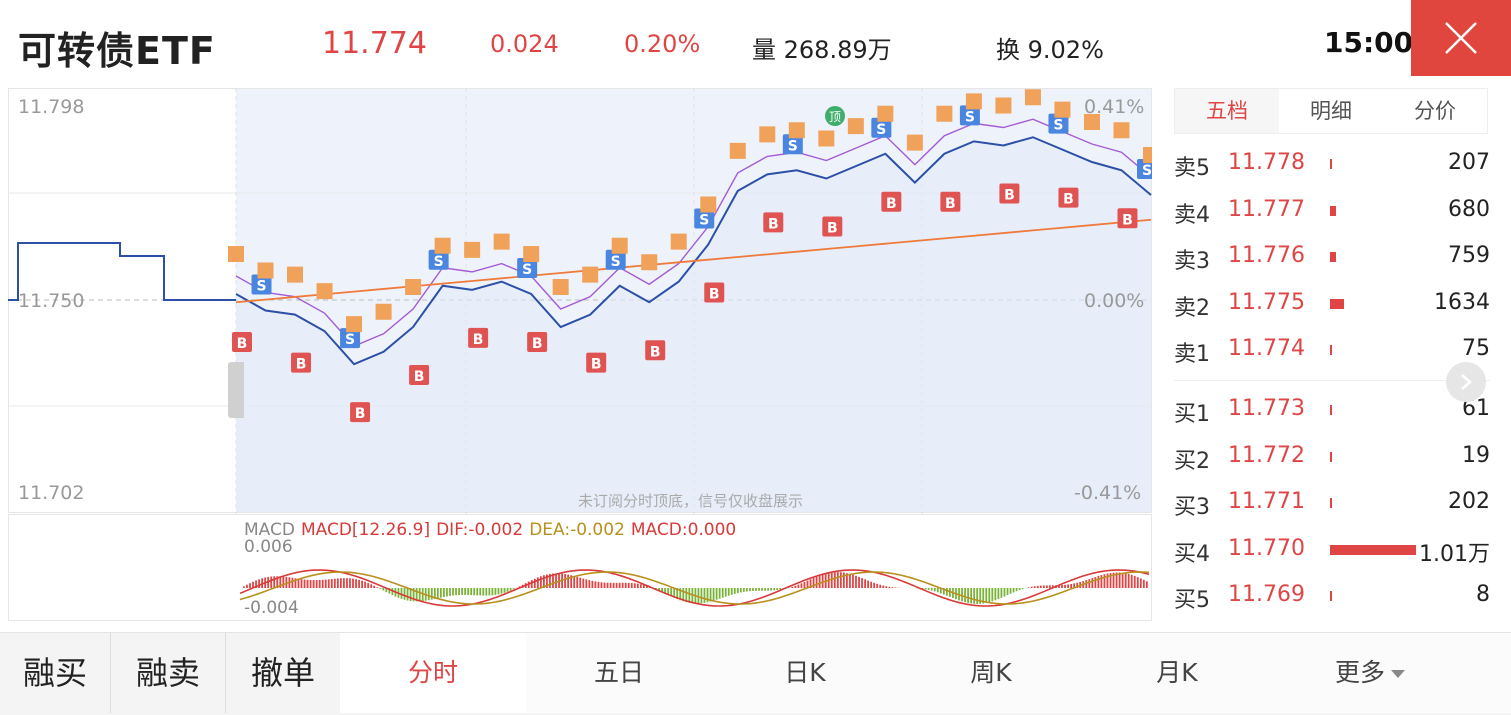 This screenshot has height=715, width=1511. Describe the element at coordinates (805, 672) in the screenshot. I see `tab-daily-k: 日K` at that location.